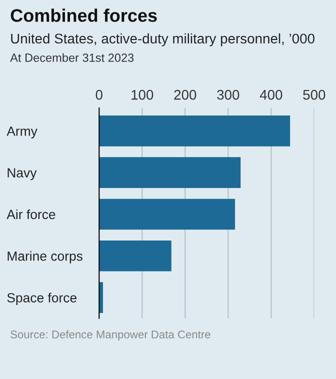 Image resolution: width=336 pixels, height=379 pixels. Describe the element at coordinates (99, 95) in the screenshot. I see `x-tick-label: 0` at that location.